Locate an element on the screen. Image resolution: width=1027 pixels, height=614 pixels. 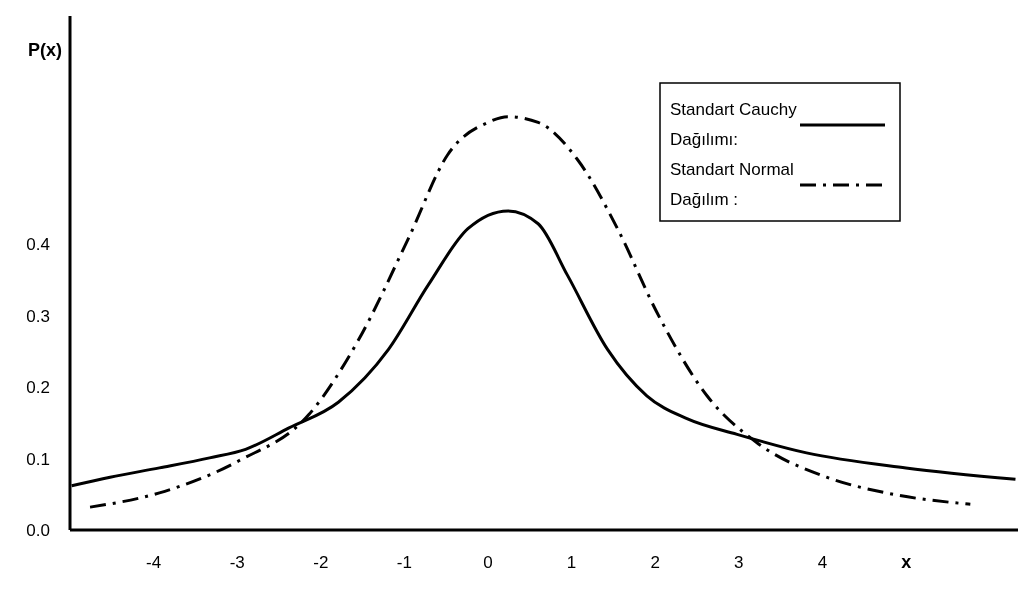
x-tick-label: -1 is located at coordinates (404, 562).